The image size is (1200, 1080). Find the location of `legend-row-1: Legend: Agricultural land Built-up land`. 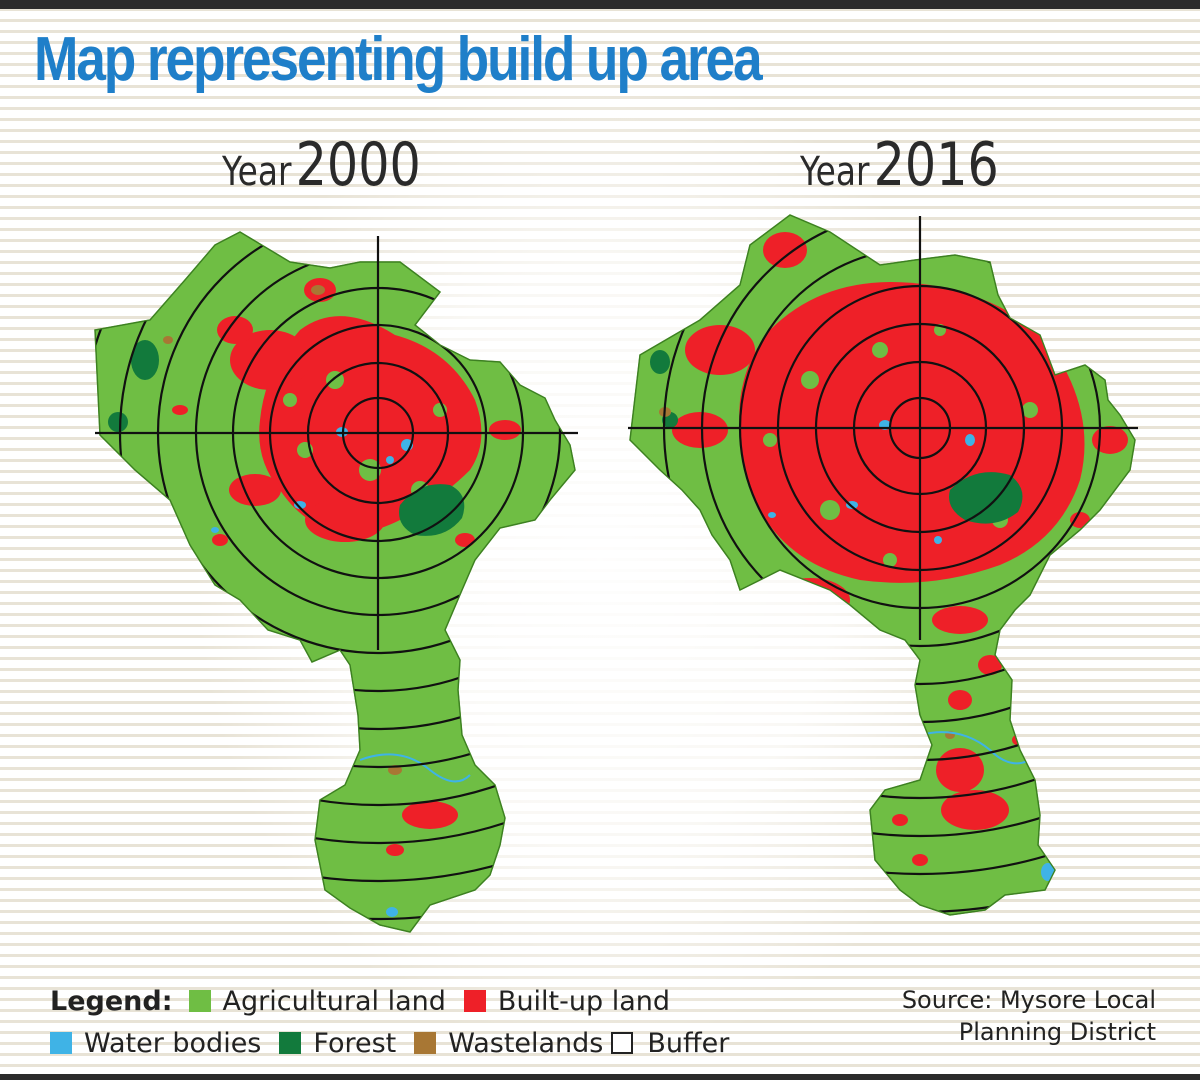

legend-row-1: Legend: Agricultural land Built-up land is located at coordinates (398, 1001).